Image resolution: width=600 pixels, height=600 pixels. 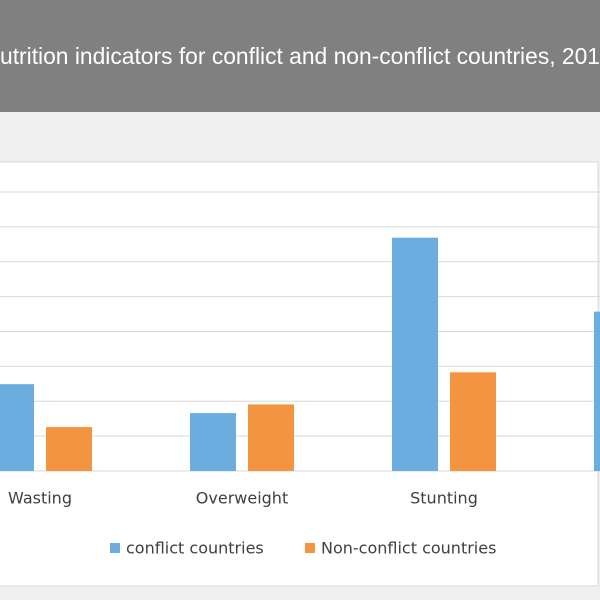 What do you see at coordinates (444, 498) in the screenshot?
I see `x-tick-label: Stunting` at bounding box center [444, 498].